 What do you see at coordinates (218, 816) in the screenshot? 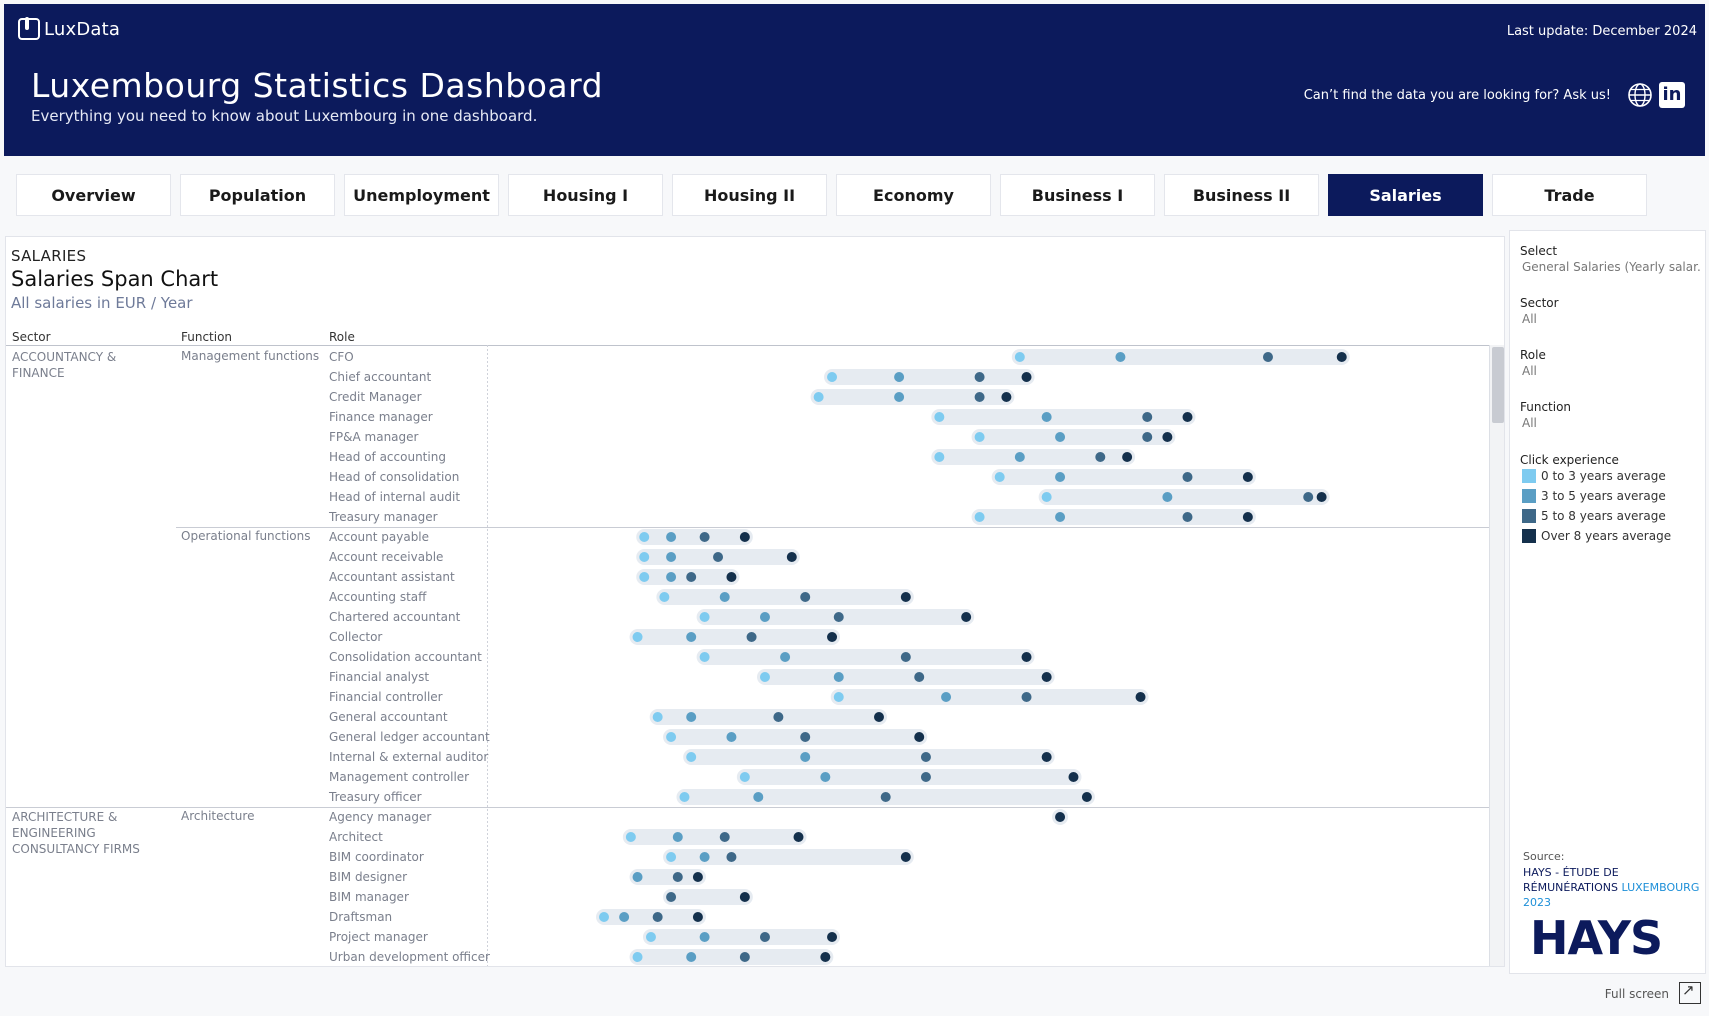
I see `function-label: Architecture` at bounding box center [218, 816].